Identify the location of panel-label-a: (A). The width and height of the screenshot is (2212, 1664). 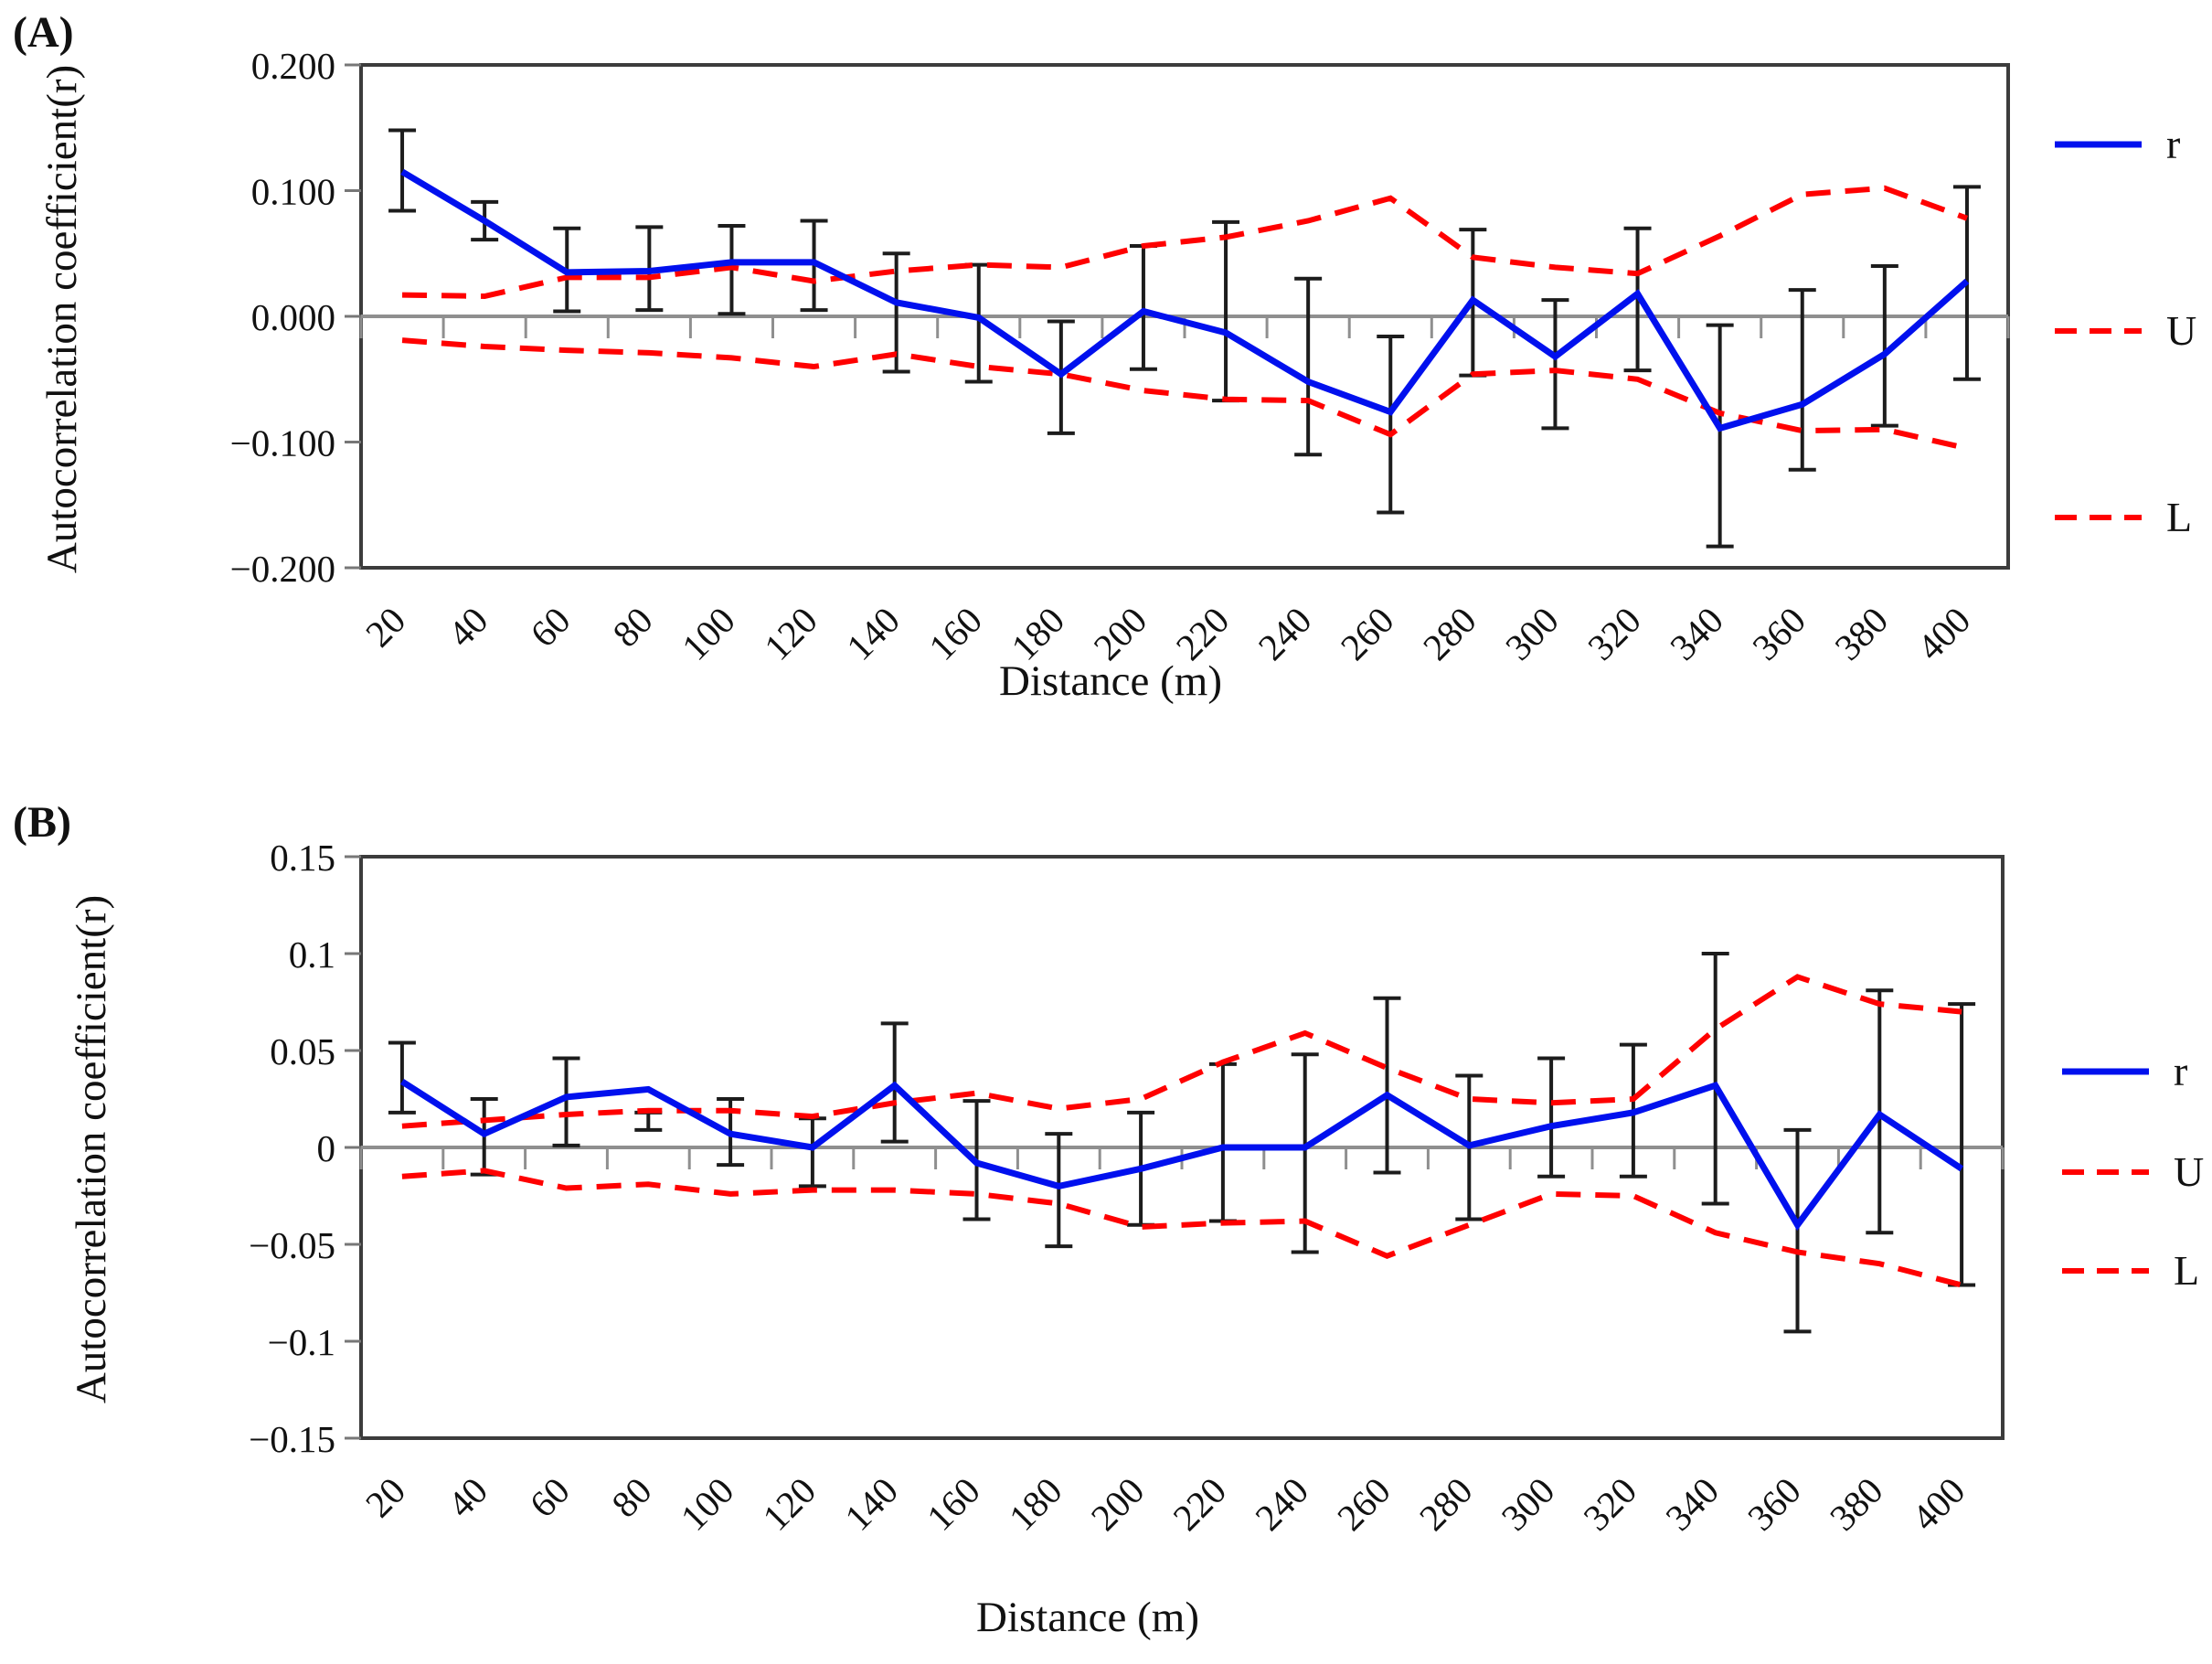
(43, 32).